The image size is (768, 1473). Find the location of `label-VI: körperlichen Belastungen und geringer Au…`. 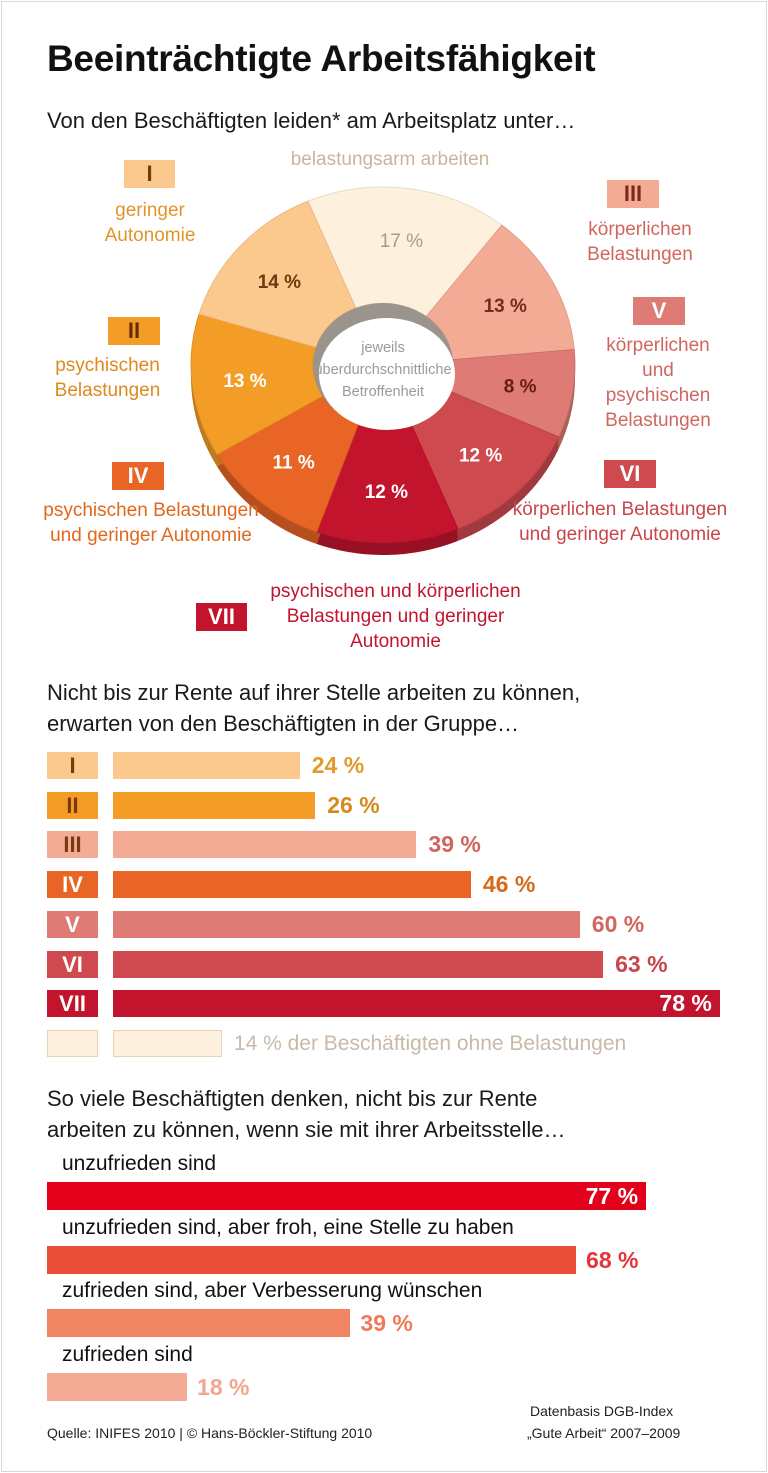

label-VI: körperlichen Belastungen und geringer Au… is located at coordinates (620, 522).